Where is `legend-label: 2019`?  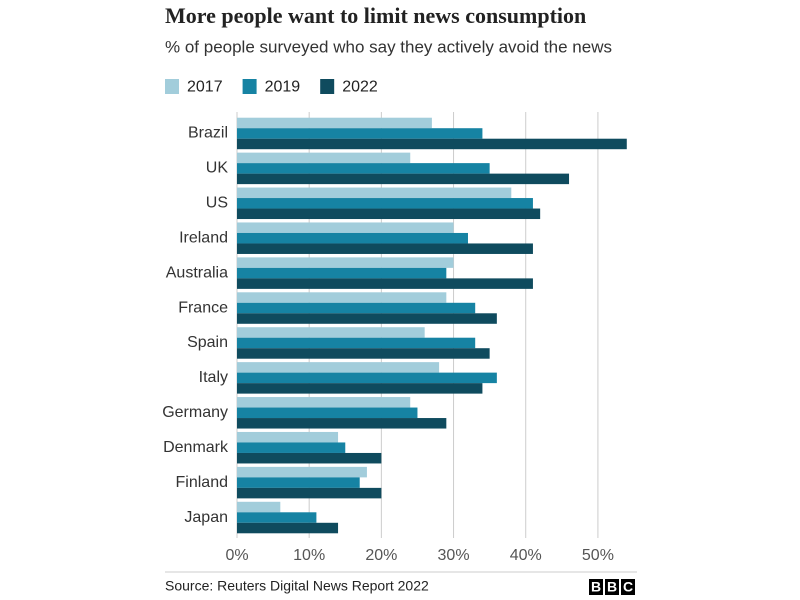
legend-label: 2019 is located at coordinates (283, 87).